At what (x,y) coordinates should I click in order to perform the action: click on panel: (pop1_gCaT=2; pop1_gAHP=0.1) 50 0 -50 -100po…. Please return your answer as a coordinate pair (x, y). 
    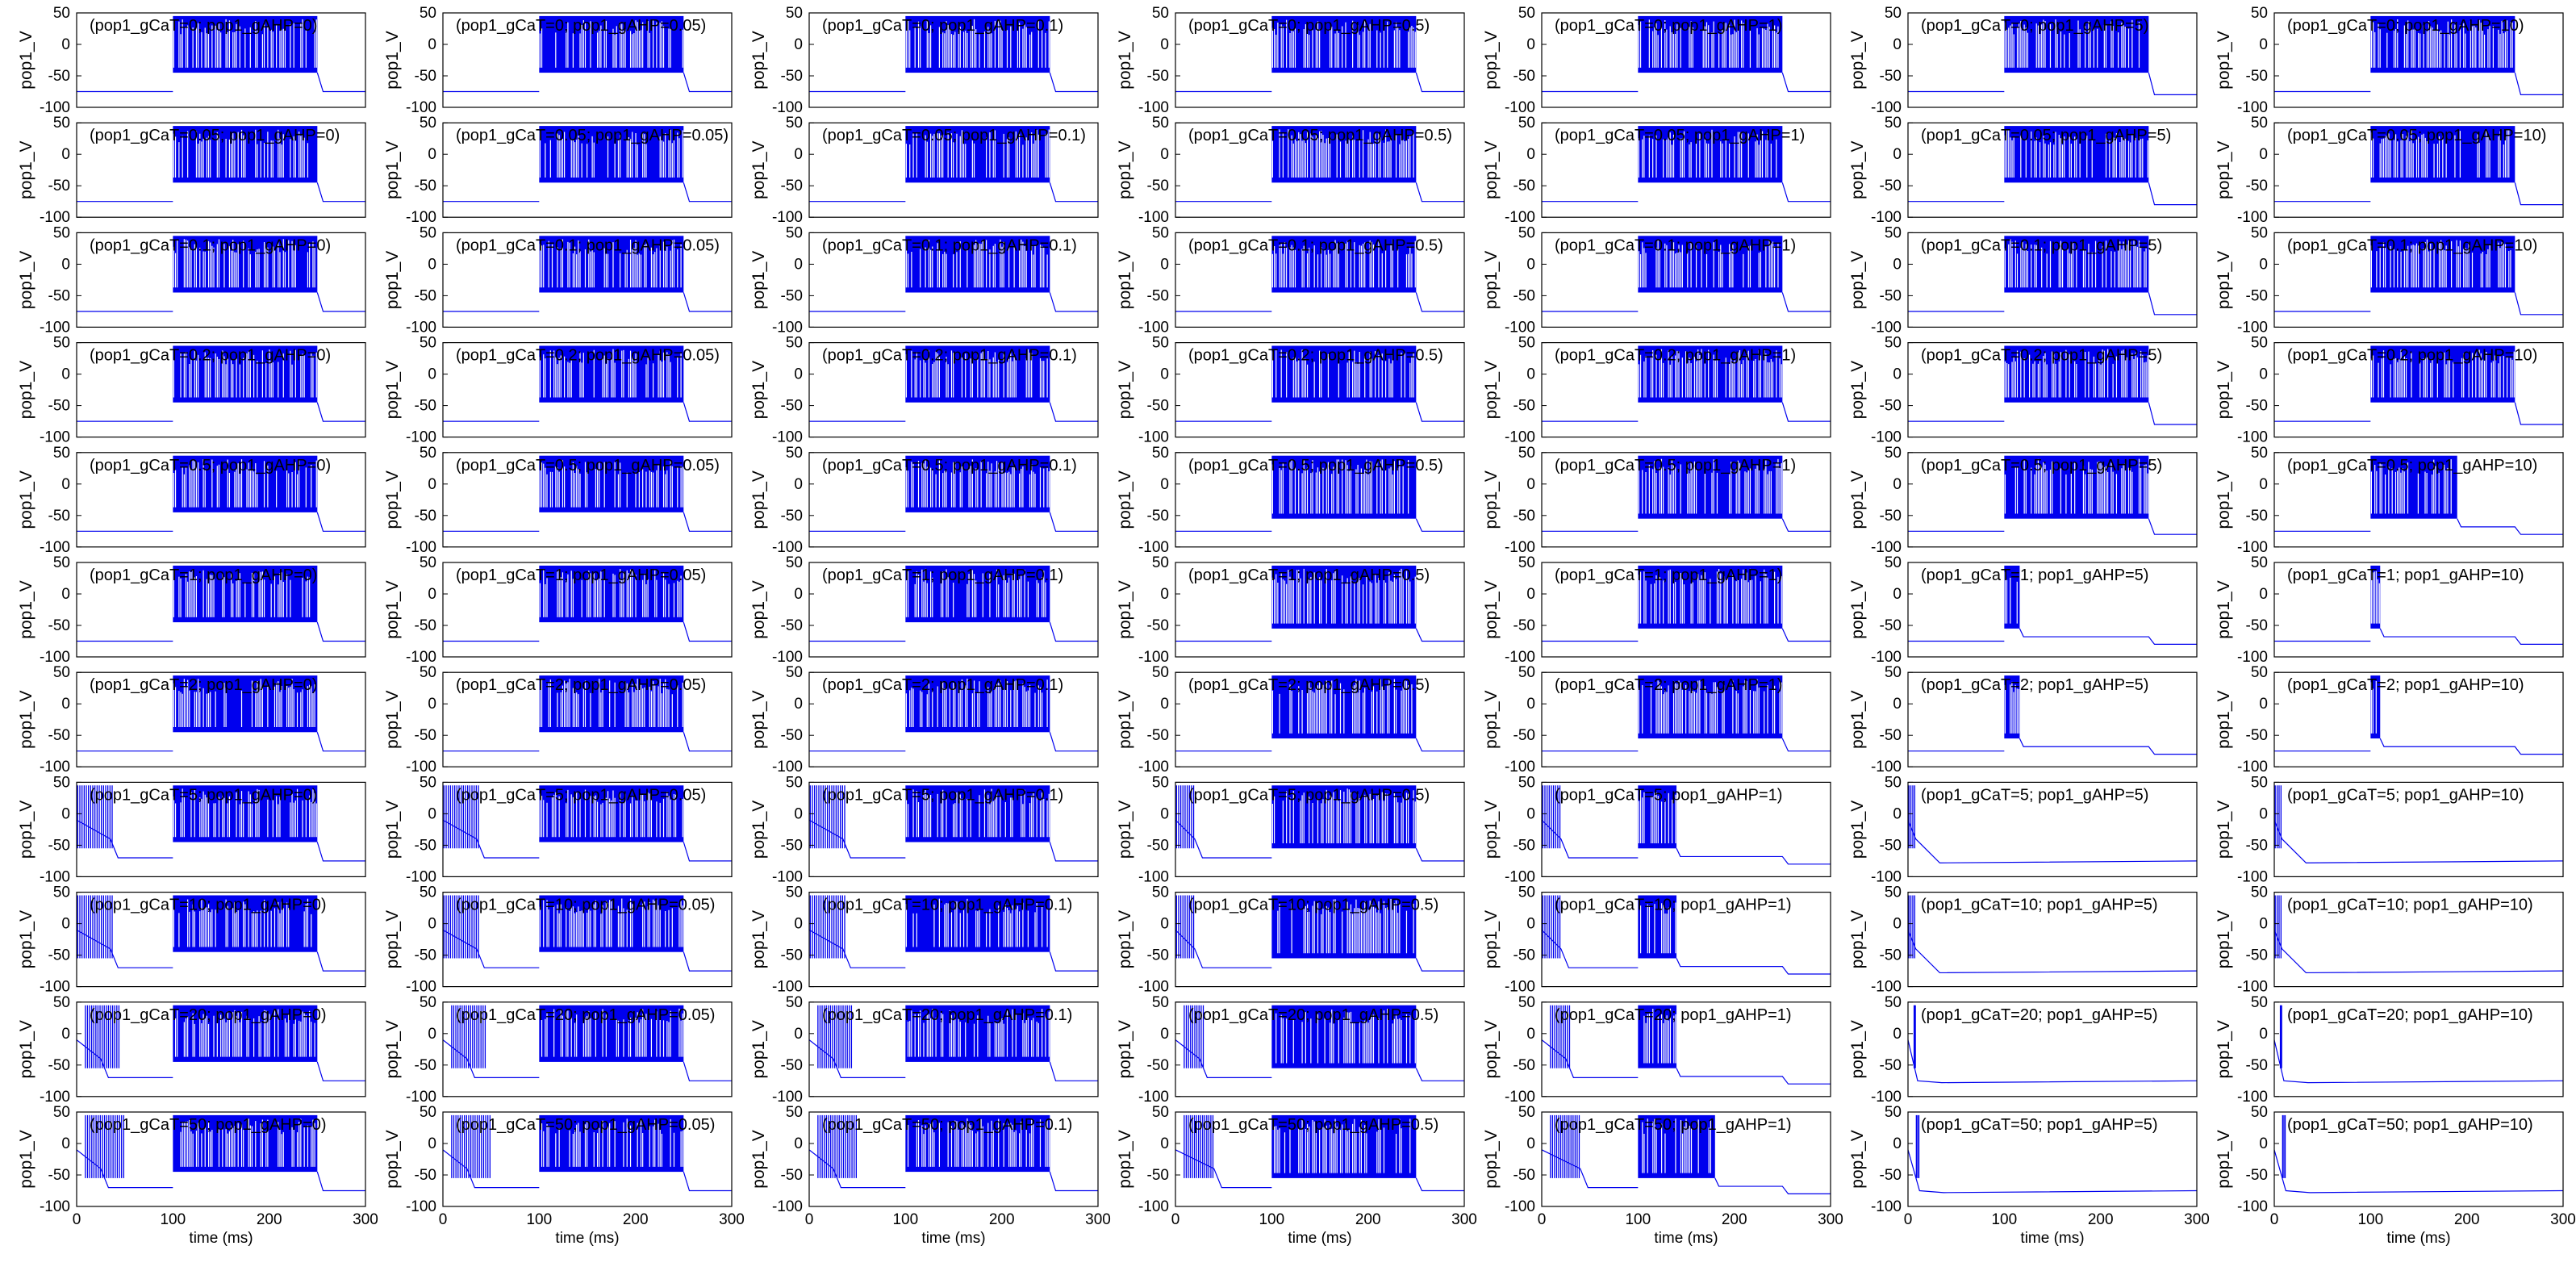
    Looking at the image, I should click on (924, 720).